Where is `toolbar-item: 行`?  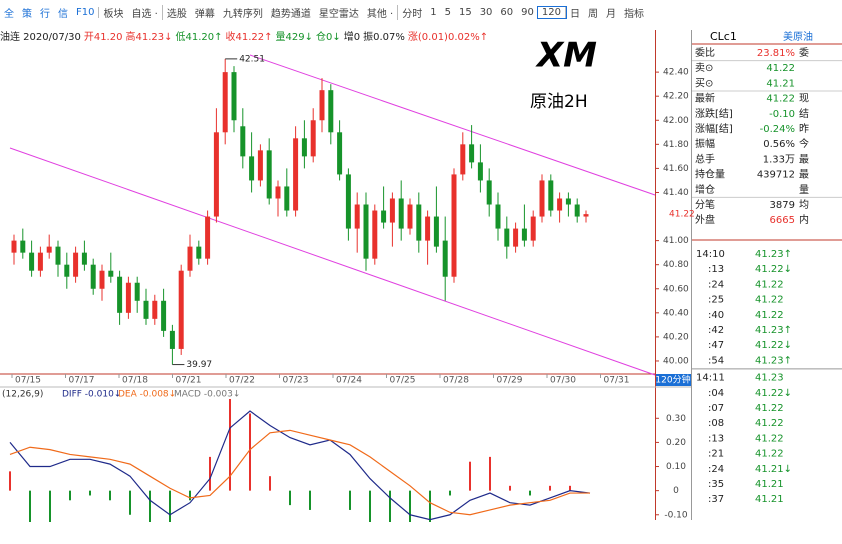
toolbar-item: 行 is located at coordinates (45, 14).